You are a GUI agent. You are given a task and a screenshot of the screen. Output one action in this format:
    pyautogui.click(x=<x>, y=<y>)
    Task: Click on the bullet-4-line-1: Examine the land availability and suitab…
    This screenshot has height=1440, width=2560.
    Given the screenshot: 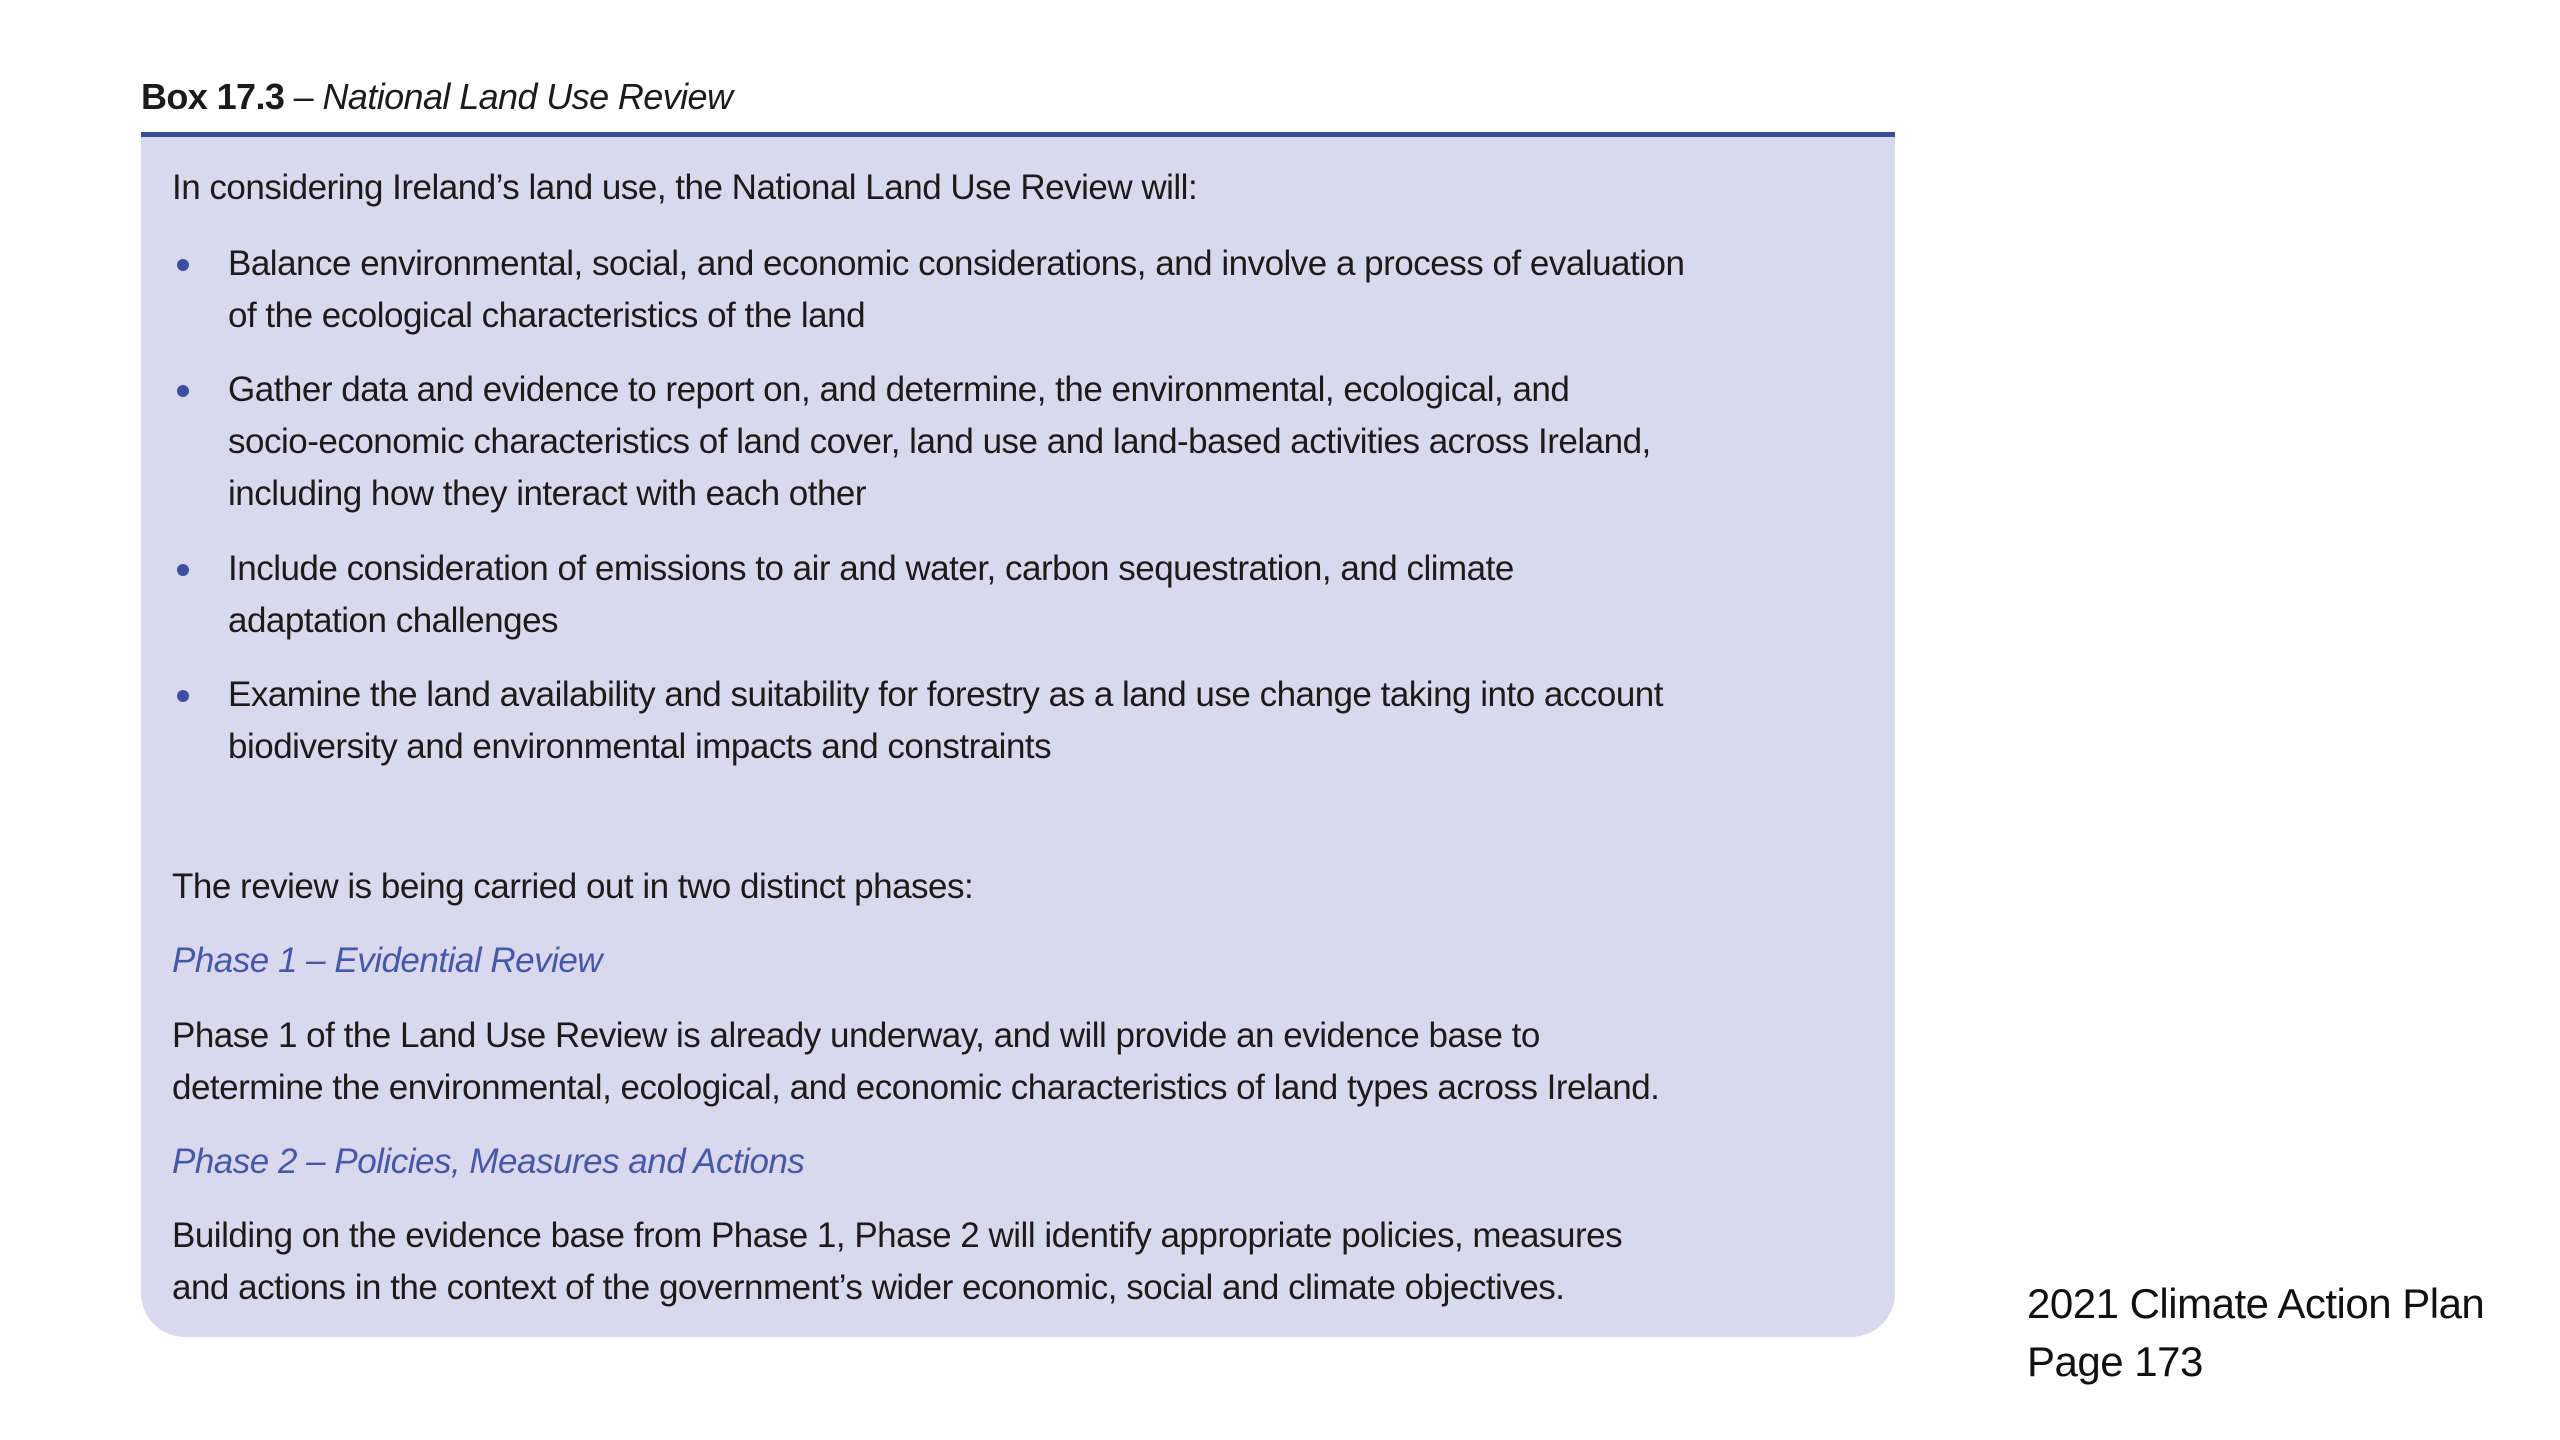 What is the action you would take?
    pyautogui.click(x=945, y=694)
    